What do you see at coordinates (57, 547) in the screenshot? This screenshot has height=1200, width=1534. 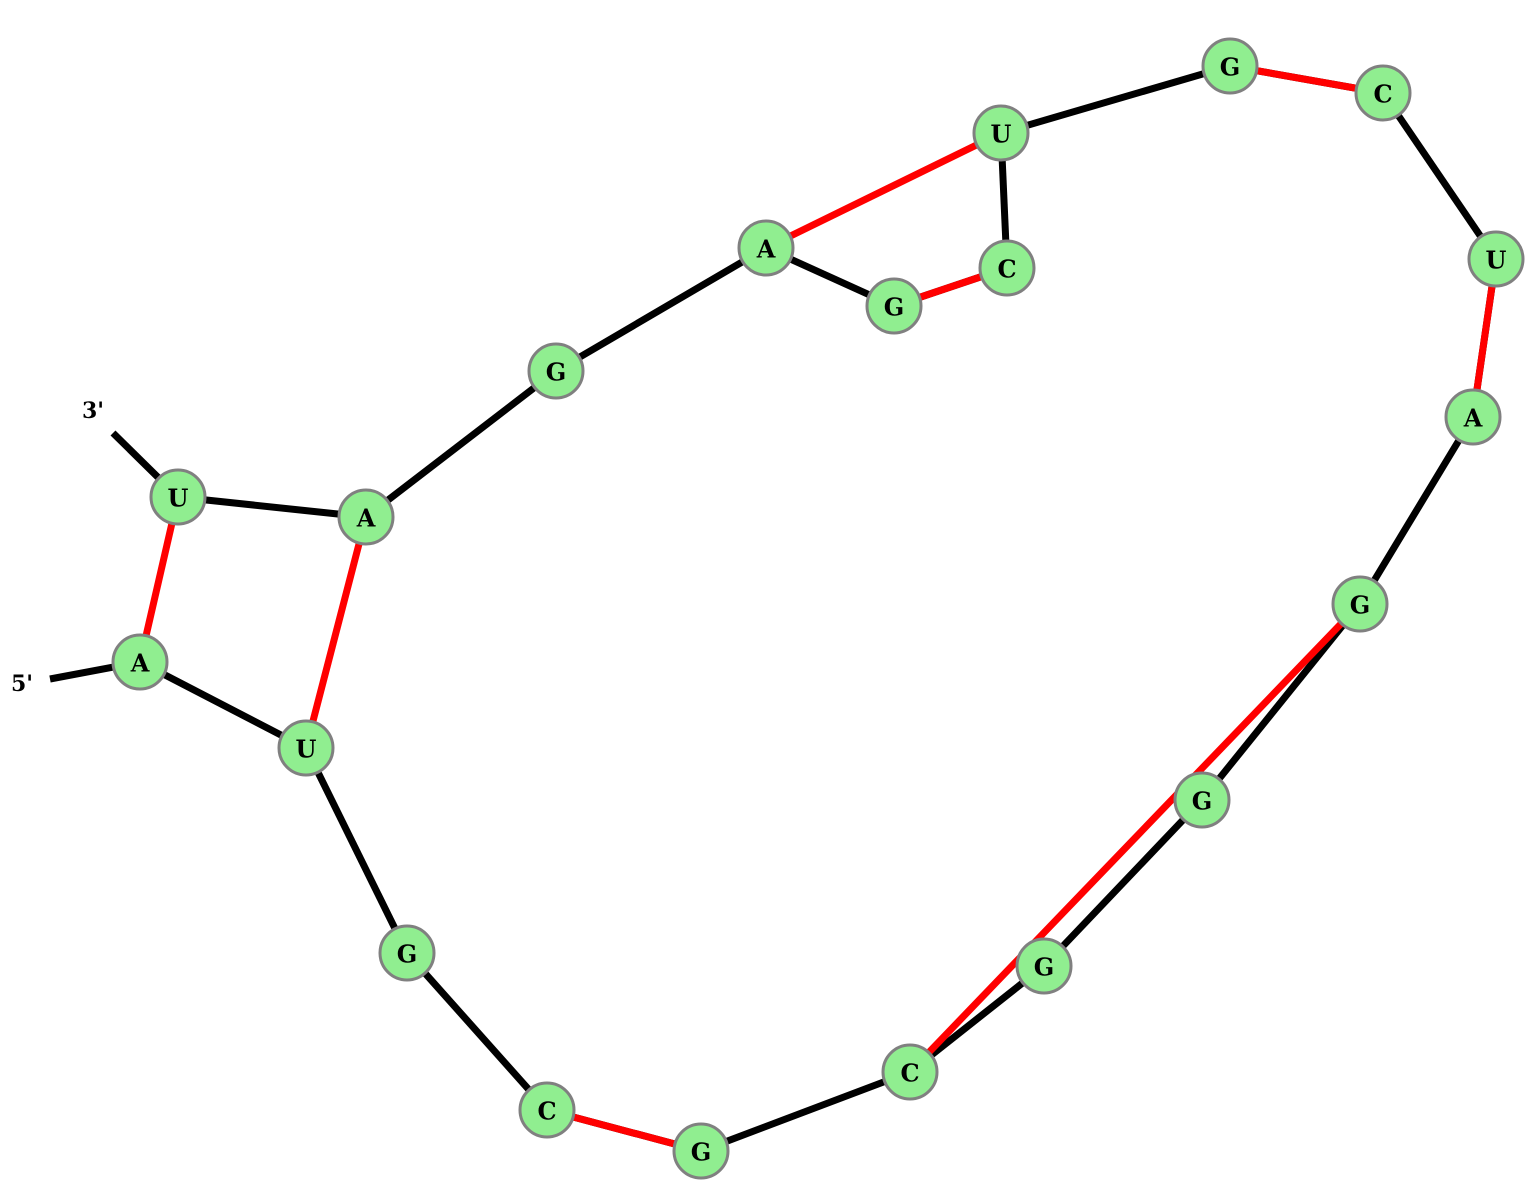 I see `strand-ends-layer: 5' 3'` at bounding box center [57, 547].